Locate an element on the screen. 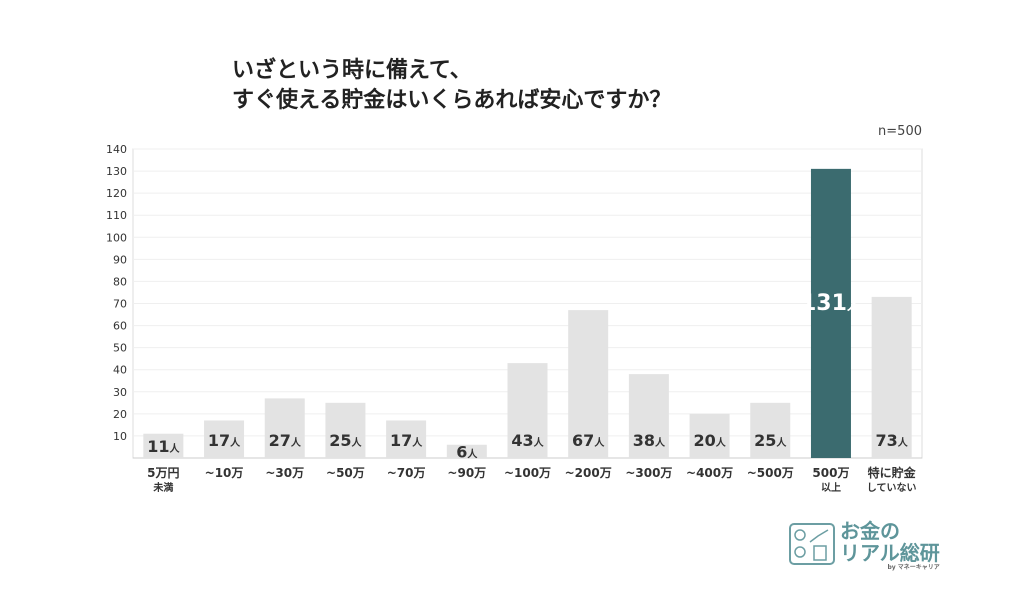 The image size is (1024, 601). title-line-2: すぐ使える貯金はいくらあれば安心ですか？ is located at coordinates (452, 100).